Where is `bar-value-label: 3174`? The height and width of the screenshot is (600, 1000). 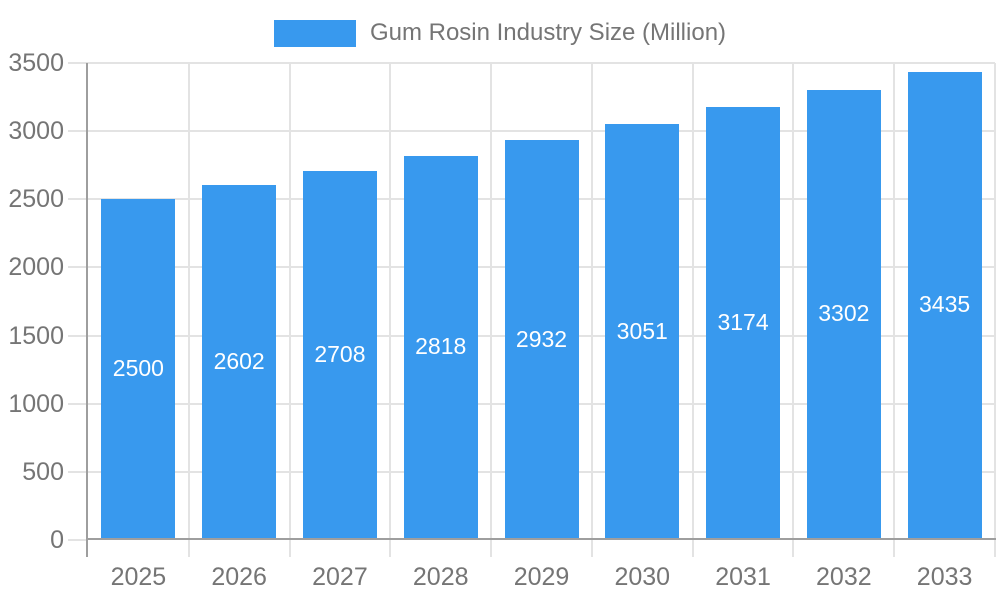 bar-value-label: 3174 is located at coordinates (743, 322).